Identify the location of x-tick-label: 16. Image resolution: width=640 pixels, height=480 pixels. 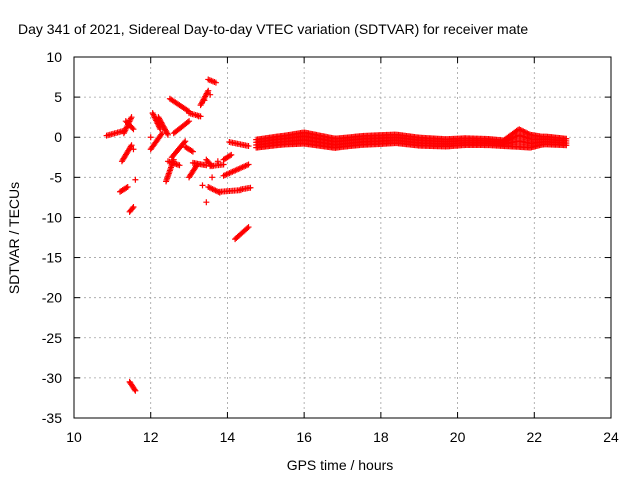
(304, 437).